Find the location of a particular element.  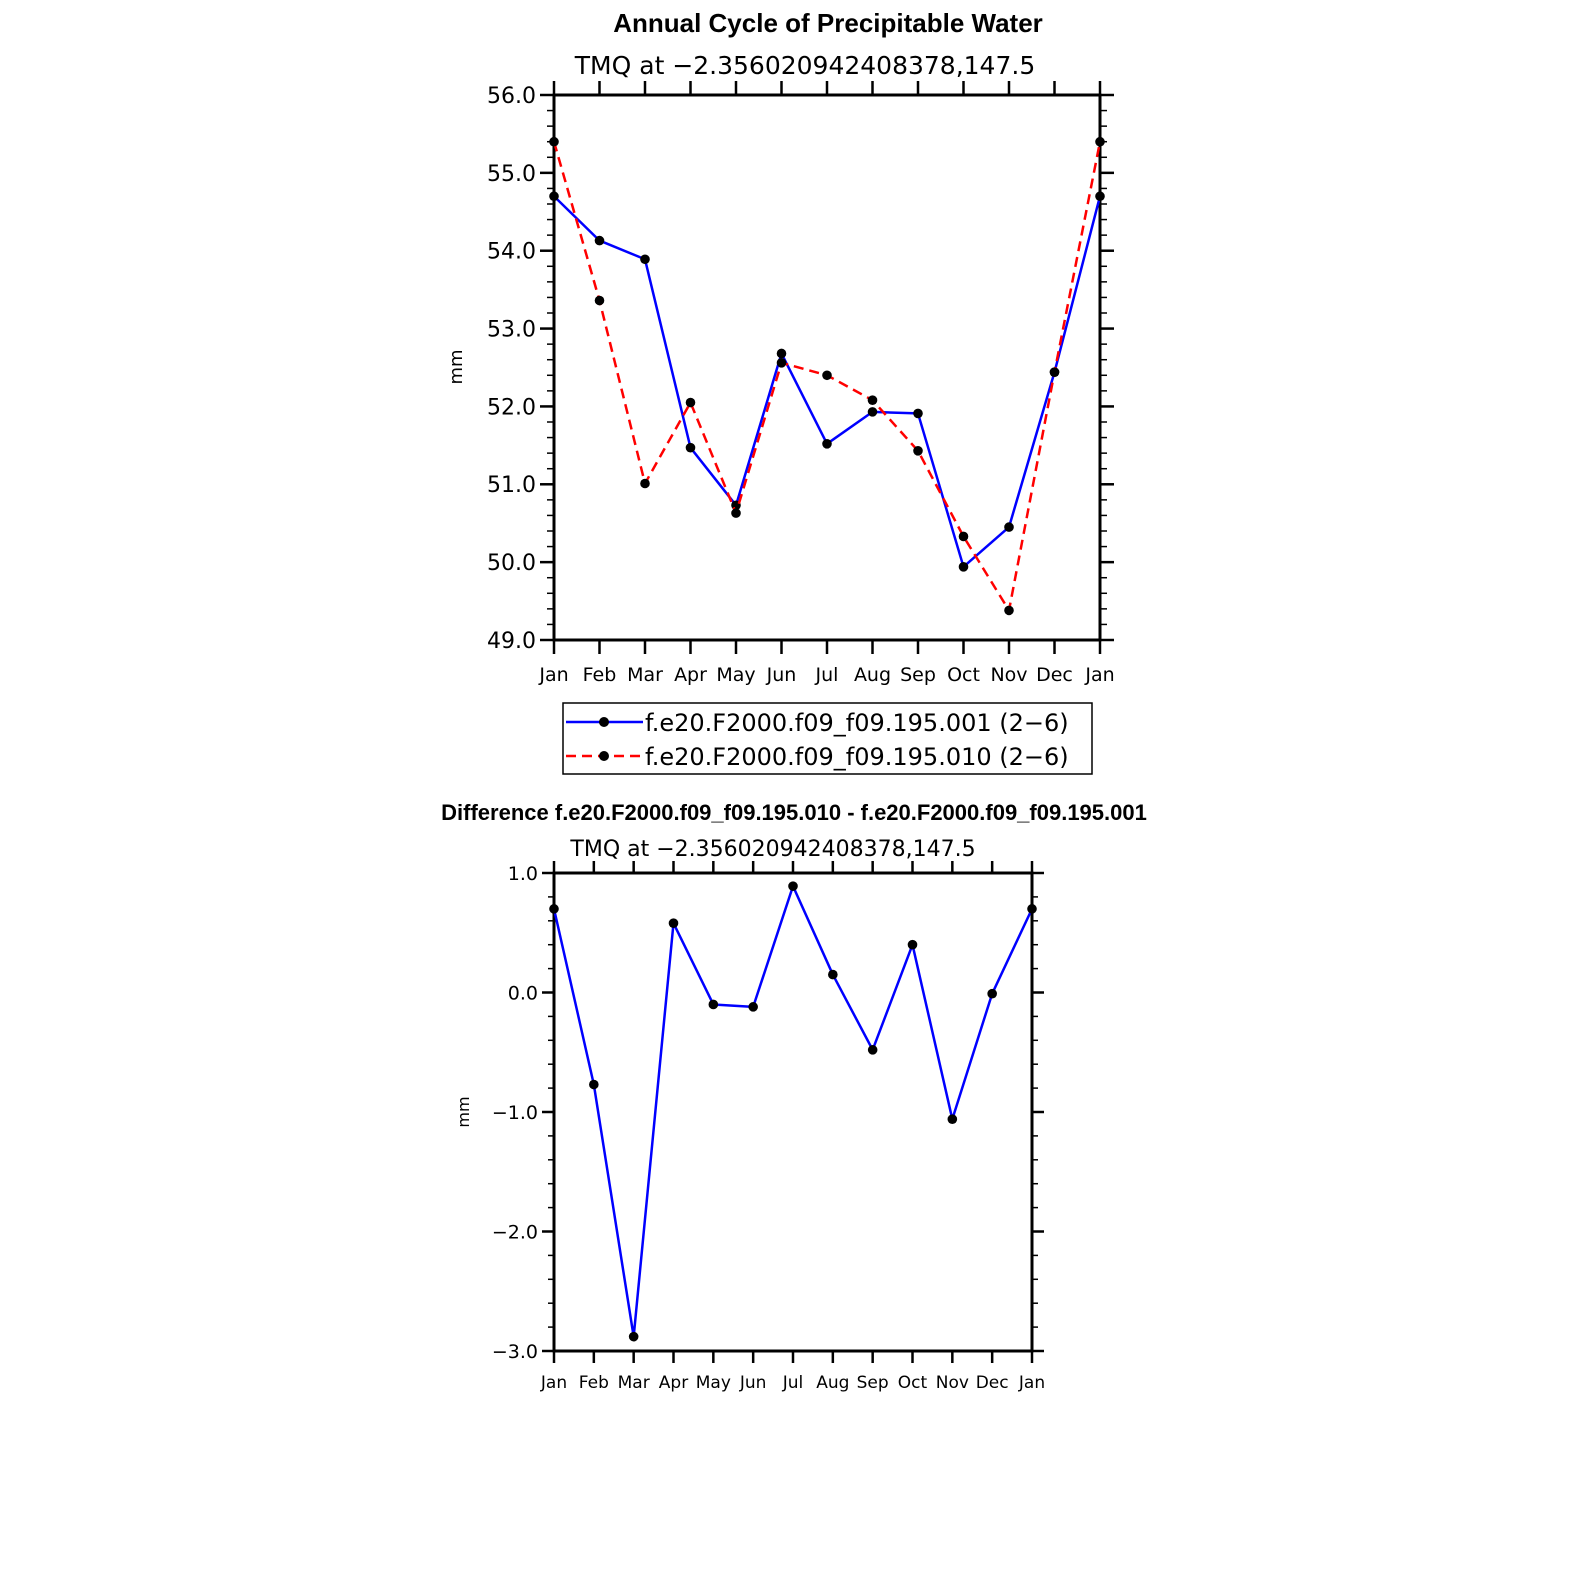

y-tick-label: −1.0 is located at coordinates (515, 1113).